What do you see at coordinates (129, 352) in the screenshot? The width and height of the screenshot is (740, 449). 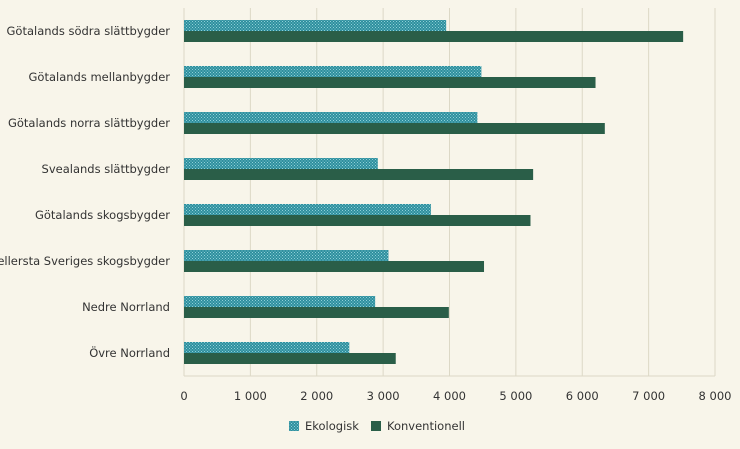 I see `category-label: Övre Norrland` at bounding box center [129, 352].